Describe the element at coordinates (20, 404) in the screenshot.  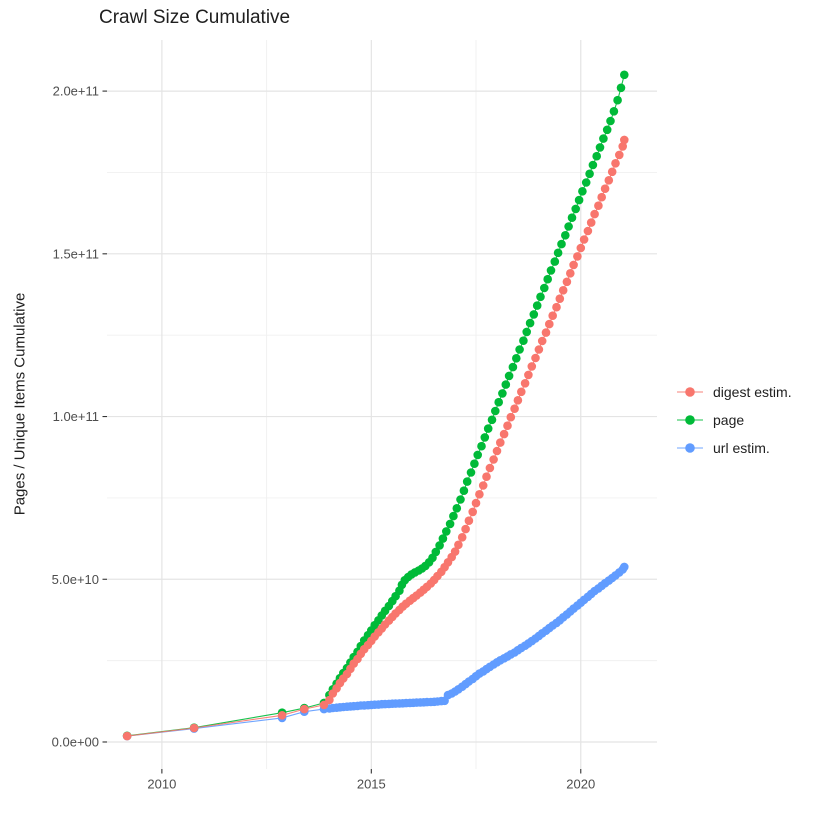
I see `y-axis-title: Pages / Unique Items Cumulative` at that location.